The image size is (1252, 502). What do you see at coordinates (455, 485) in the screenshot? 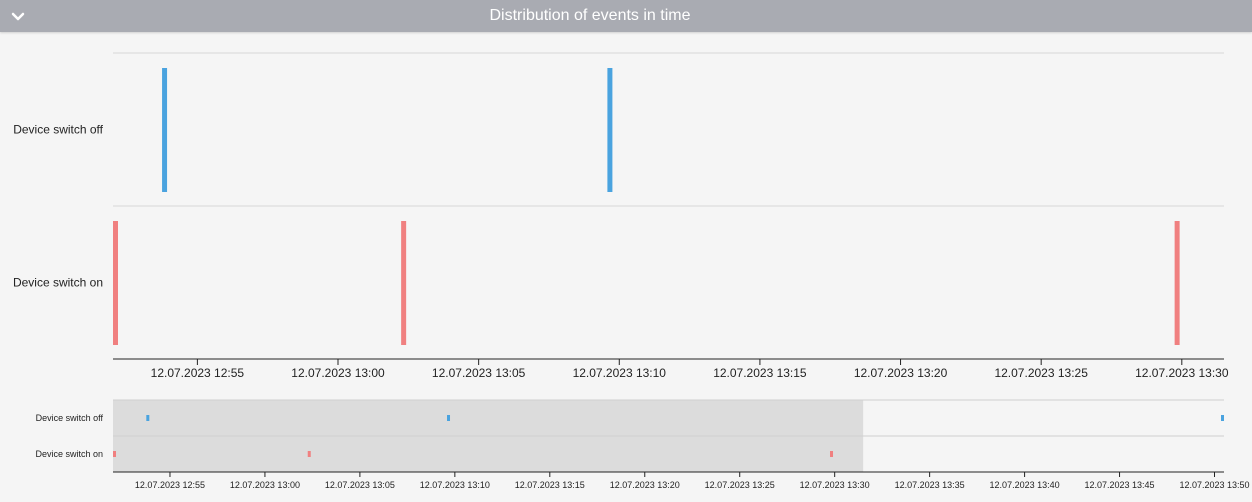
I see `overview-x-tick-label: 12.07.2023 13:10` at bounding box center [455, 485].